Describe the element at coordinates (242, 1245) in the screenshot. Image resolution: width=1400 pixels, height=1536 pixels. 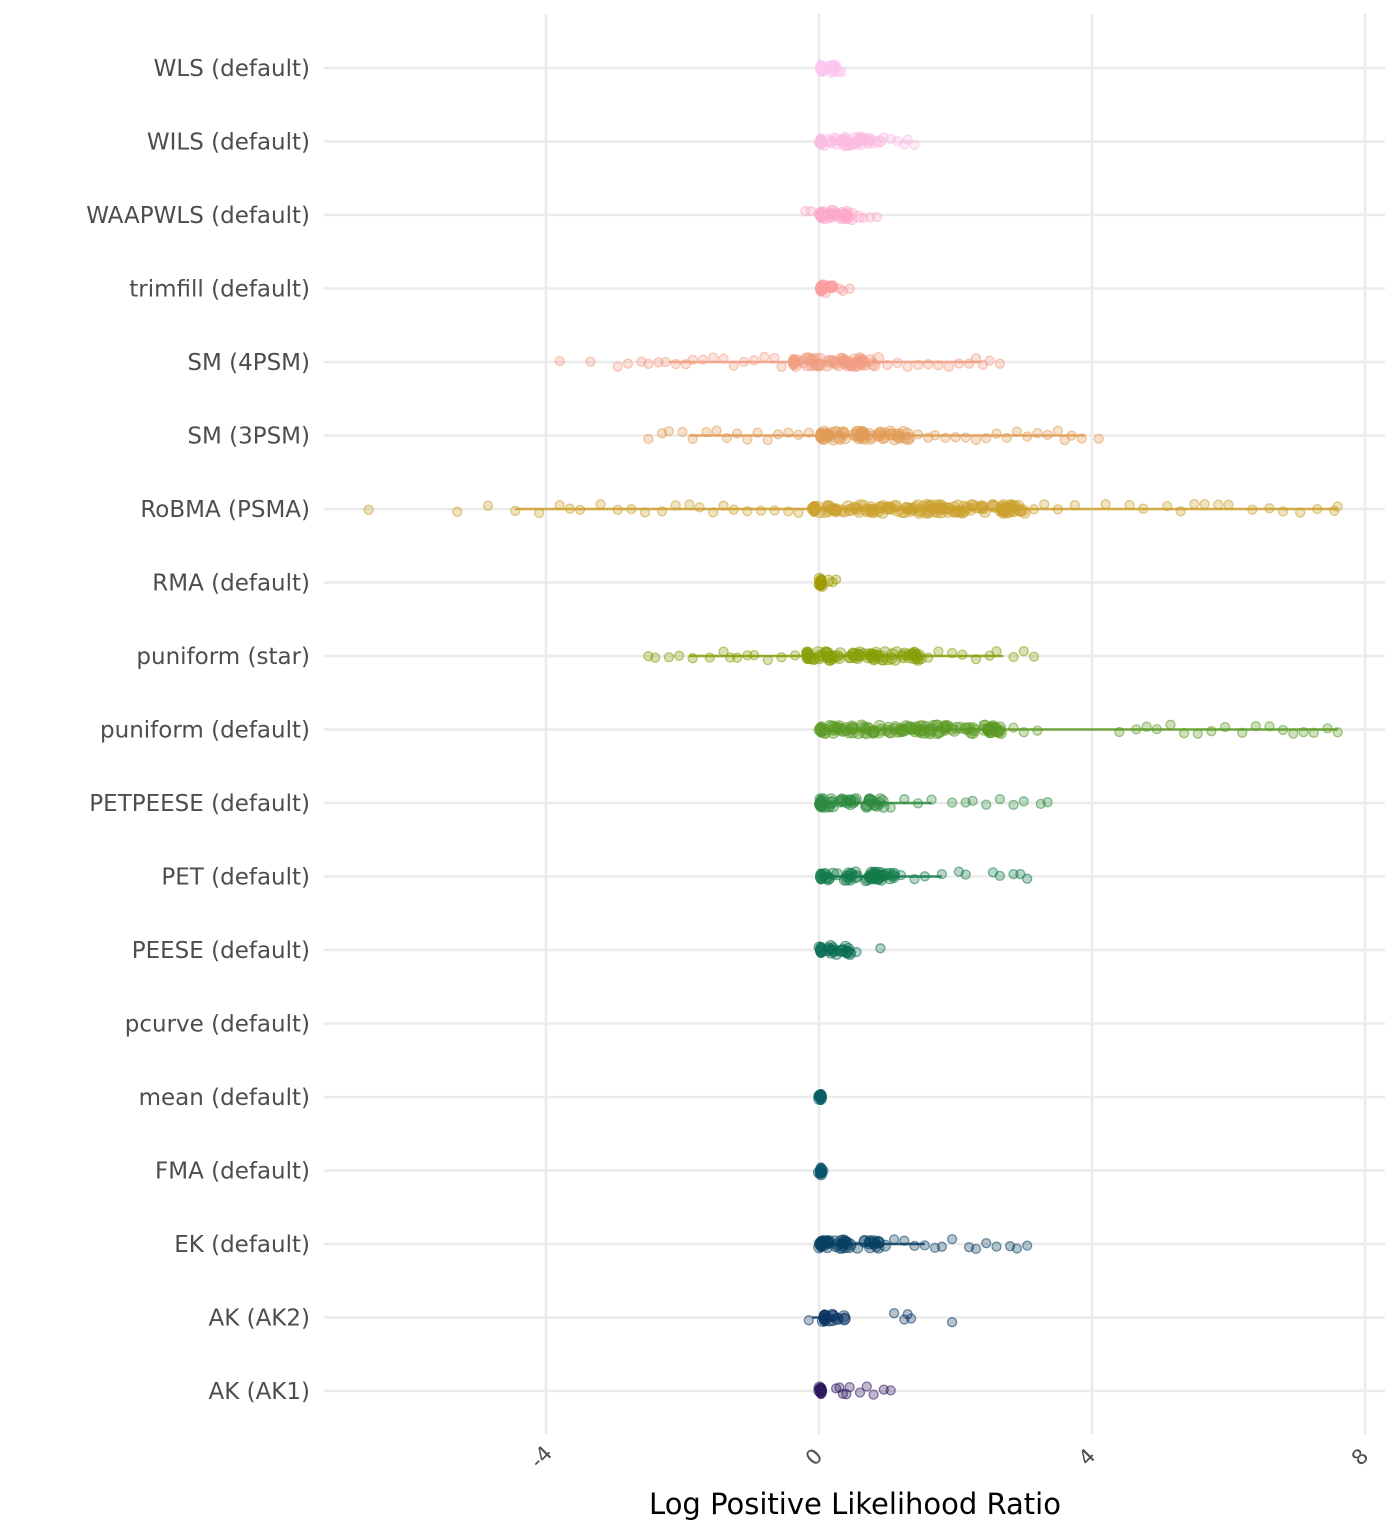
I see `y-axis-label: EK (default)` at that location.